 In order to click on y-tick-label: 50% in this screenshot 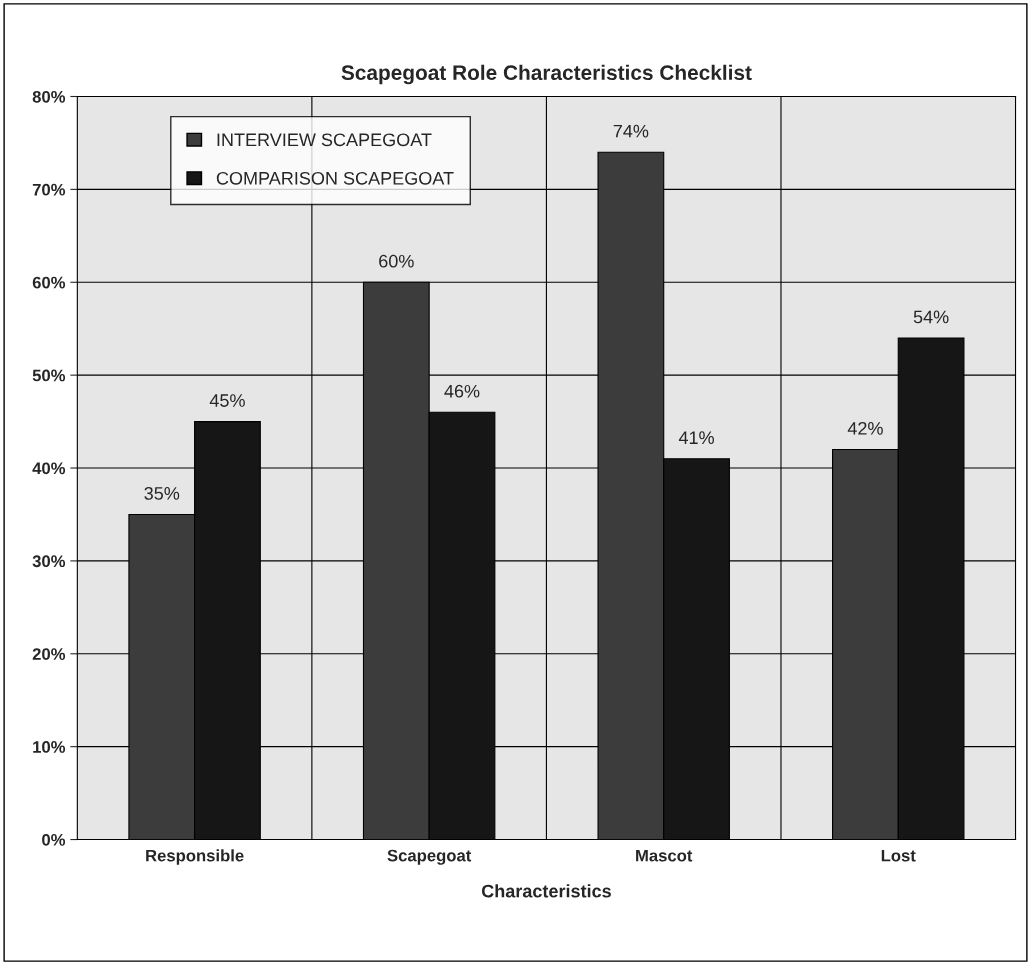, I will do `click(49, 375)`.